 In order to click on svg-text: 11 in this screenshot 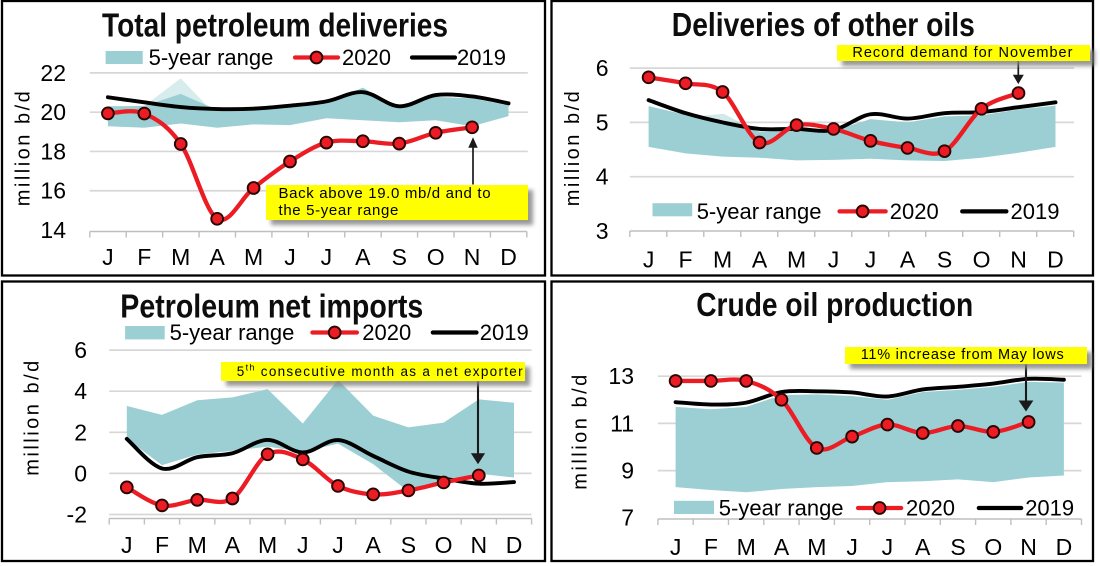, I will do `click(622, 423)`.